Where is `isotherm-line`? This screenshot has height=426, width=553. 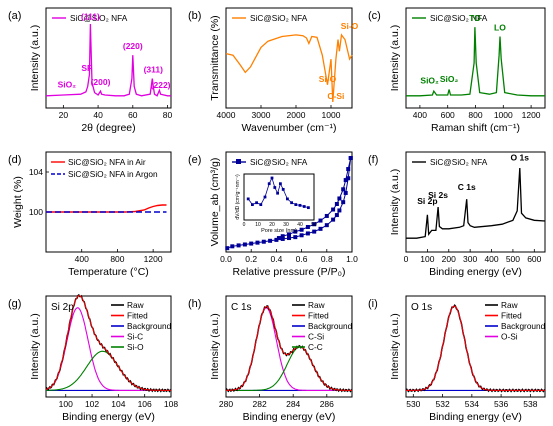
isotherm-line is located at coordinates (315, 198).